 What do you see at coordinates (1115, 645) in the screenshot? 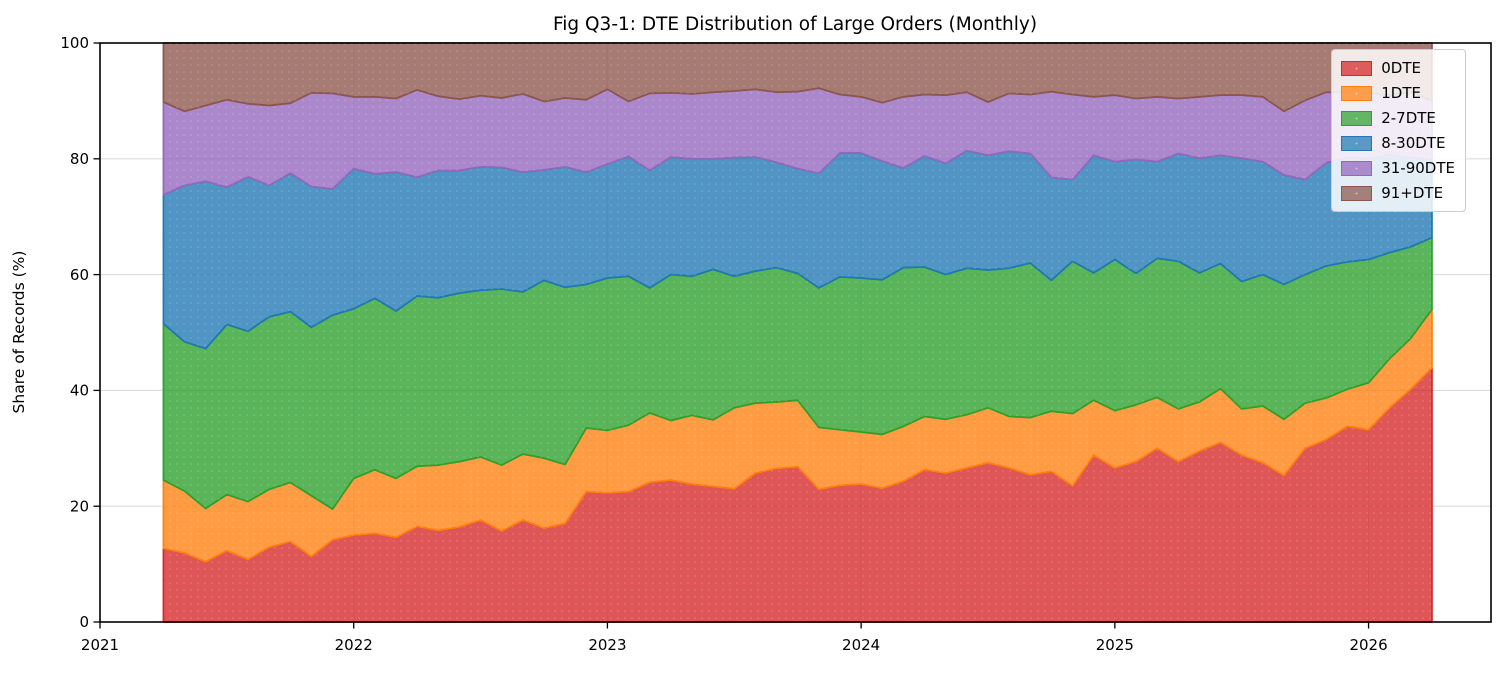
I see `x-tick-label: 2025` at bounding box center [1115, 645].